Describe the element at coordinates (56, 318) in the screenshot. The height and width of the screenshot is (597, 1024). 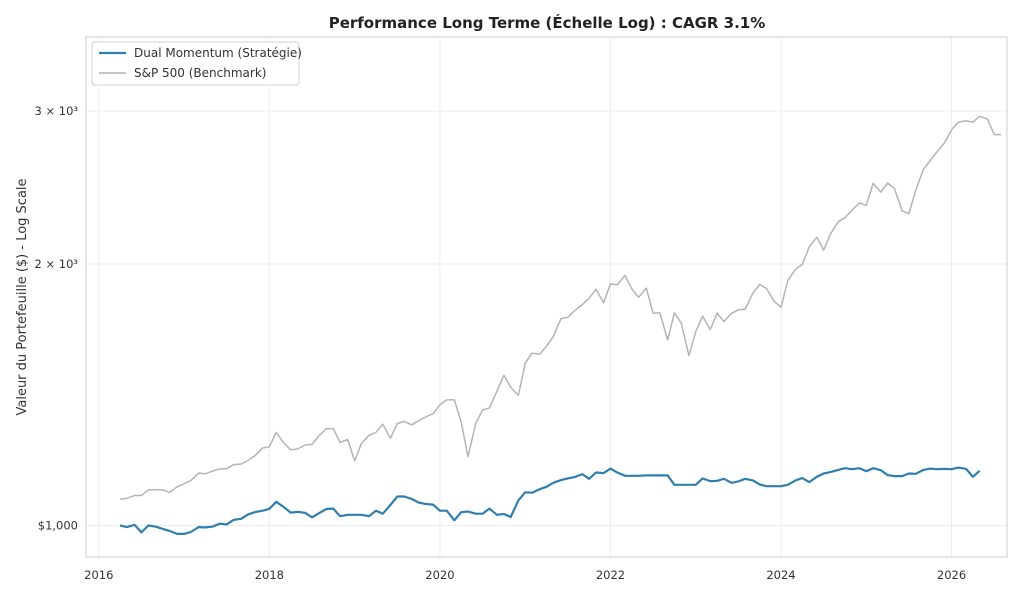
I see `y-axis-ticks: $1,000 2 × 10³ 3 × 10³` at that location.